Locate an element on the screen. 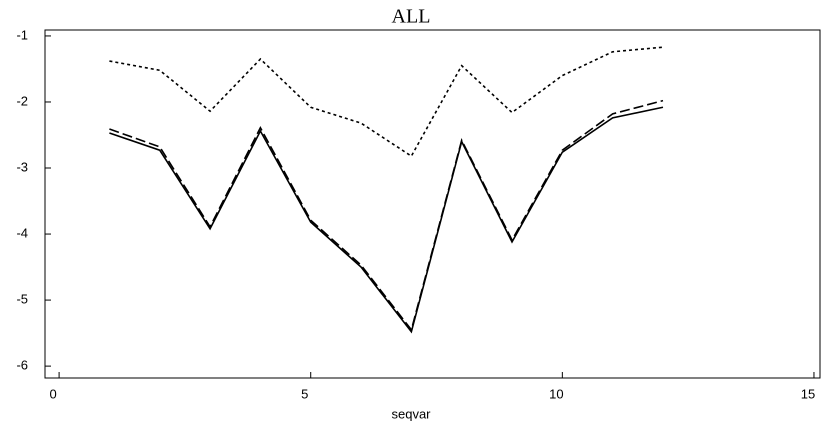 The image size is (822, 433). x-tick-label: 15 is located at coordinates (808, 393).